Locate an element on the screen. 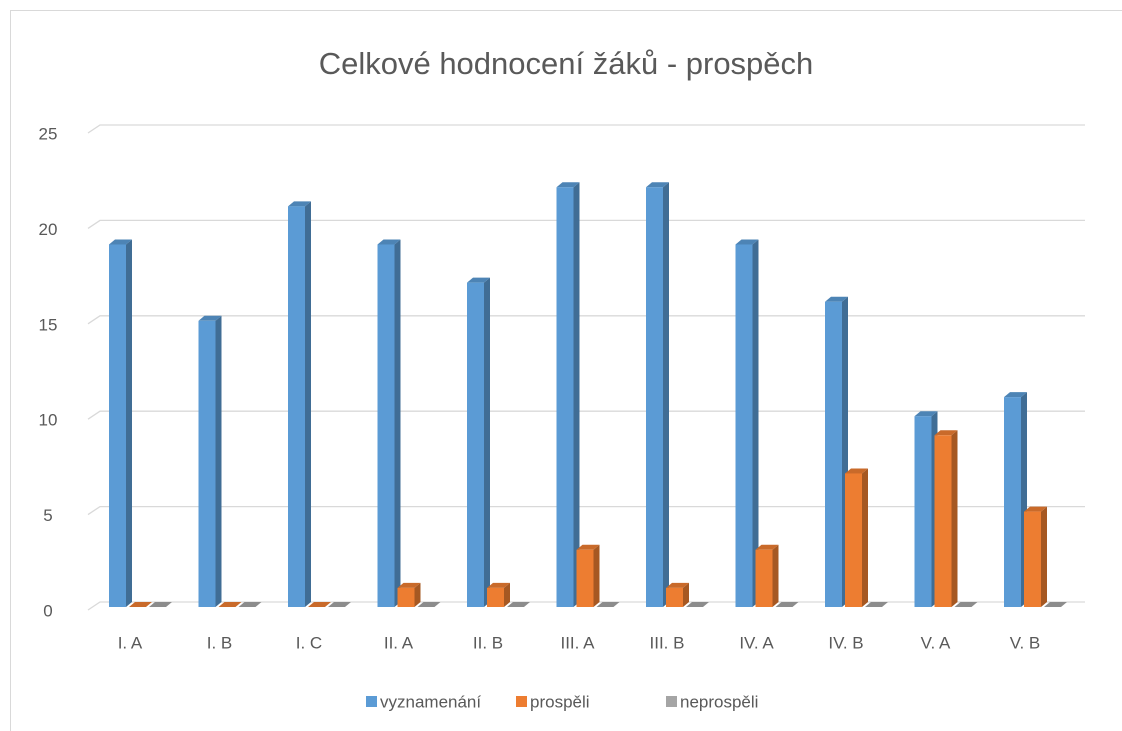  legend-label: vyznamenání is located at coordinates (430, 701).